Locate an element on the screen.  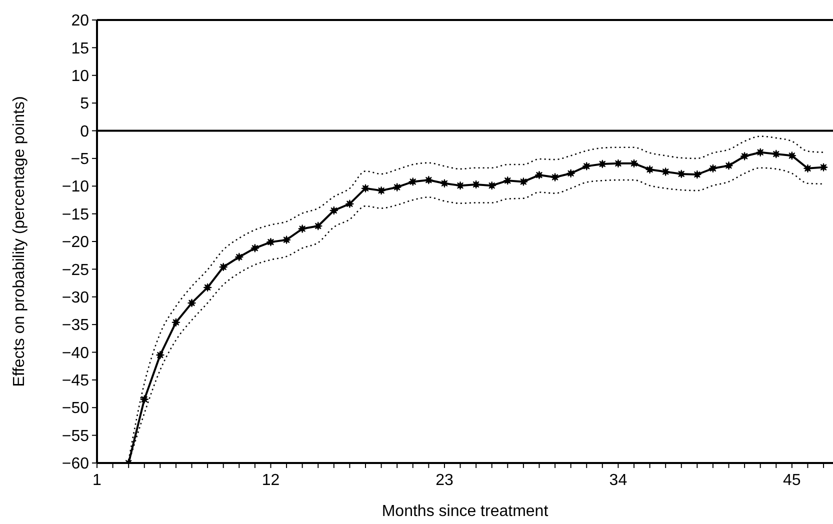
y-tick-label: −5 is located at coordinates (80, 159).